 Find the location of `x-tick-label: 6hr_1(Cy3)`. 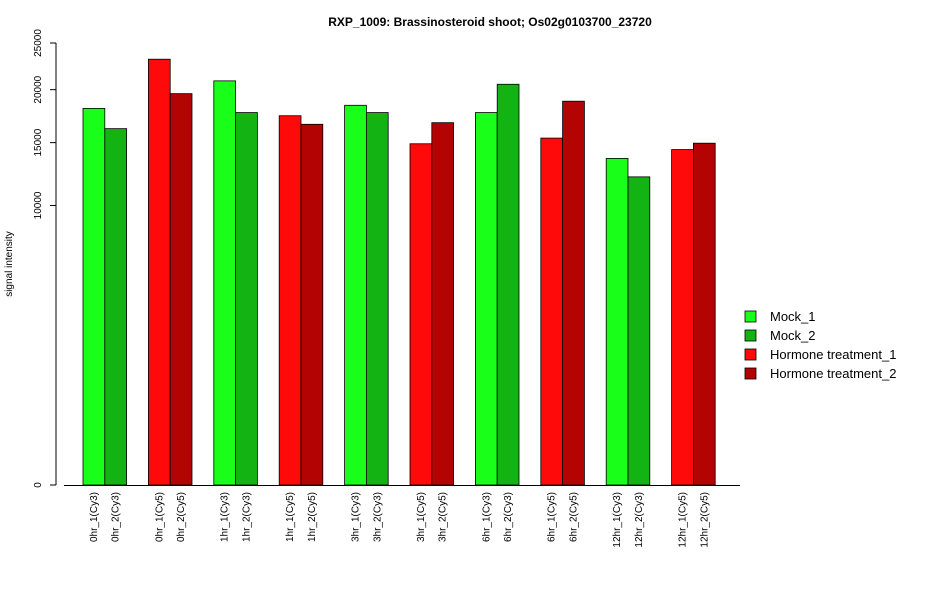

x-tick-label: 6hr_1(Cy3) is located at coordinates (486, 517).